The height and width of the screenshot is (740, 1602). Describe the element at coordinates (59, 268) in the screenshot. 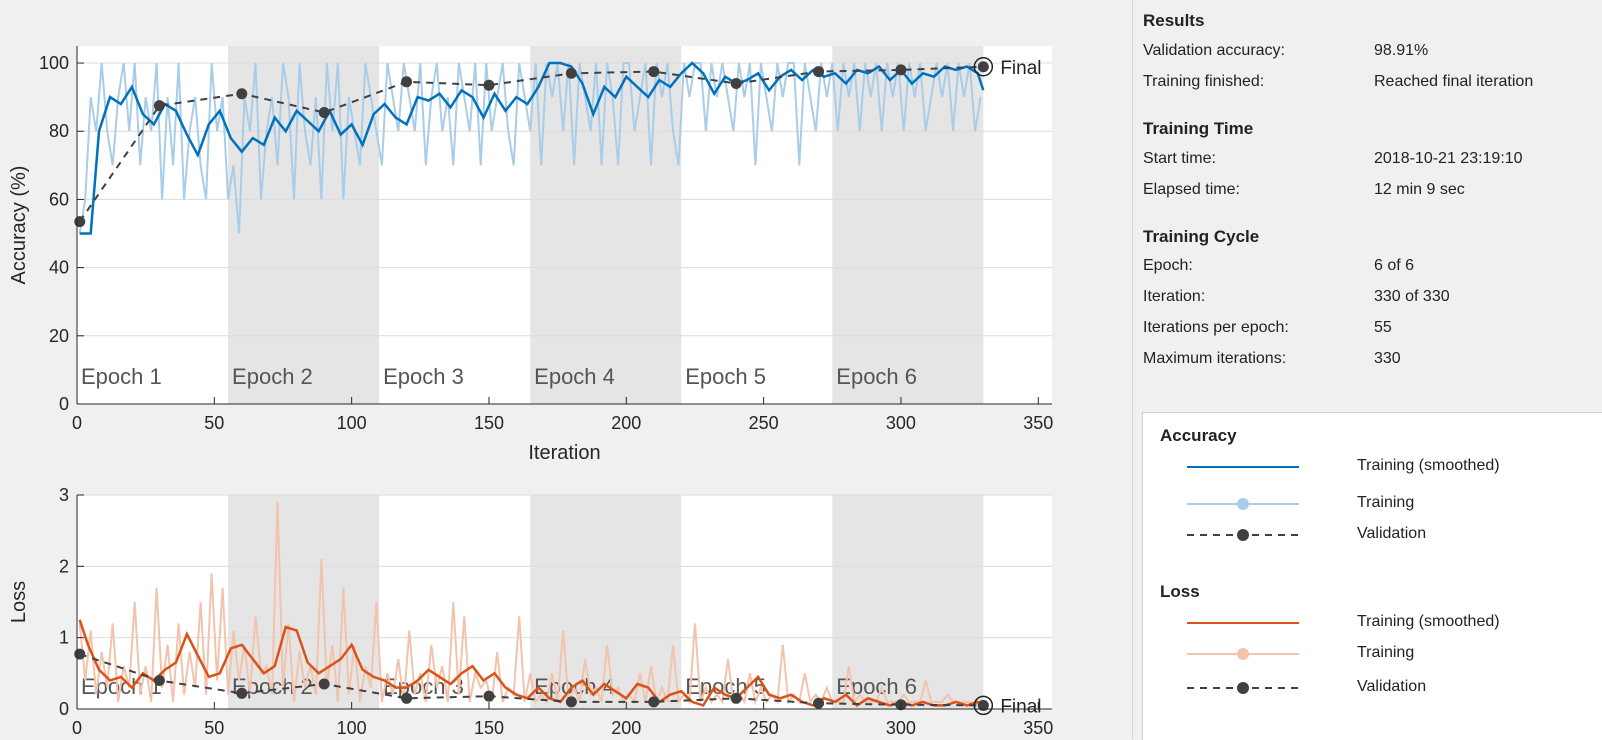

I see `acc-y-tick-label: 40` at that location.